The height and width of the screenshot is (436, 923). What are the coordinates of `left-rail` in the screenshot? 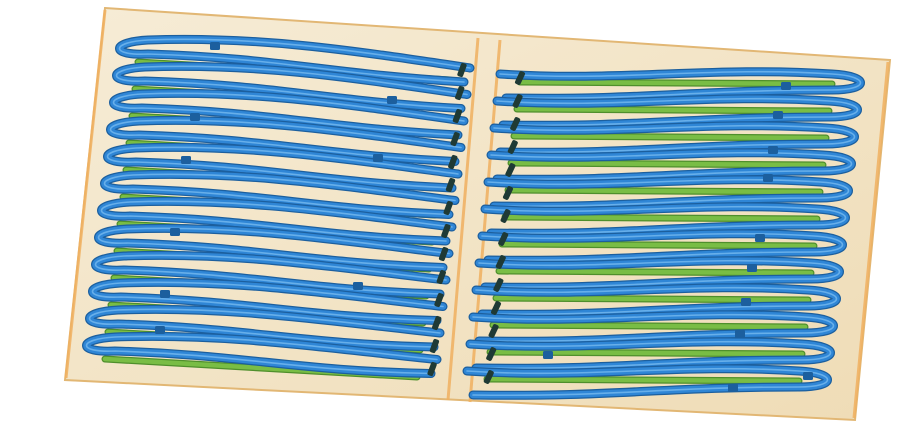 It's located at (85, 194).